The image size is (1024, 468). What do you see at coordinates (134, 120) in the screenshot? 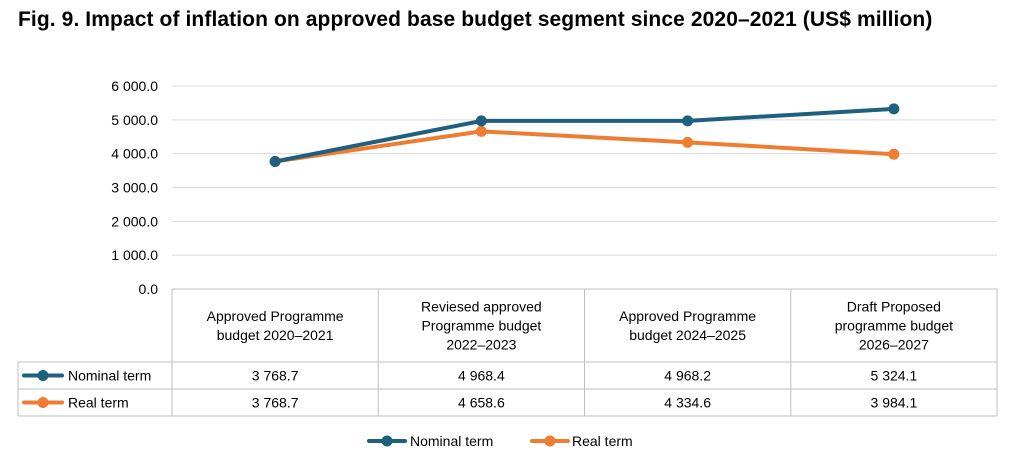
I see `y-tick-label: 5 000.0` at bounding box center [134, 120].